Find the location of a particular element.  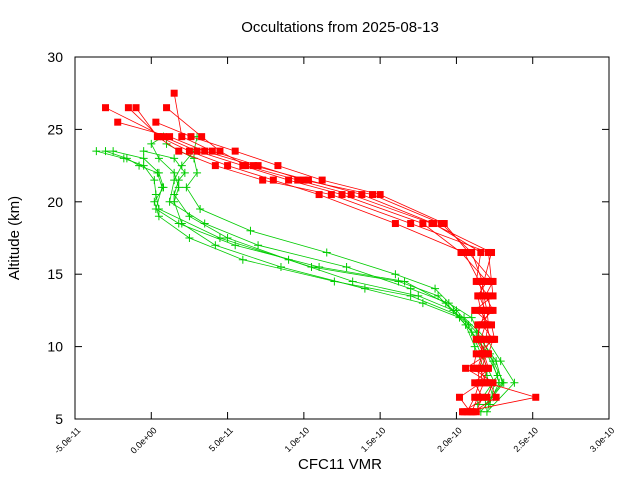

y-tick-label: 5 is located at coordinates (59, 419).